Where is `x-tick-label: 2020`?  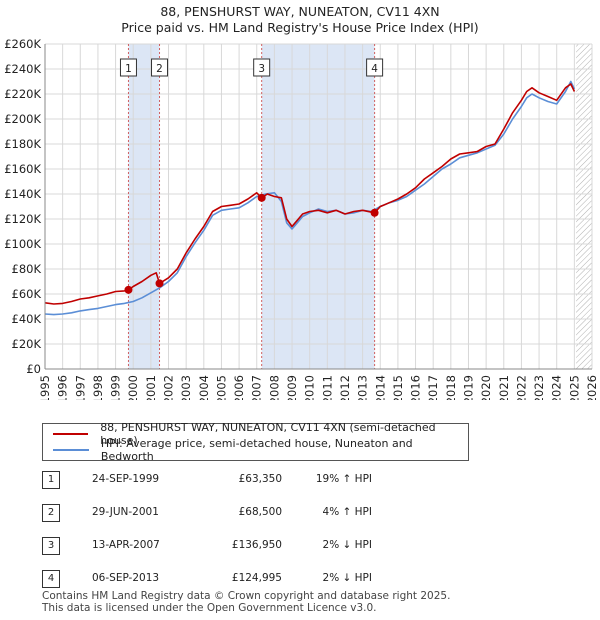
x-tick-label: 2020 is located at coordinates (486, 387).